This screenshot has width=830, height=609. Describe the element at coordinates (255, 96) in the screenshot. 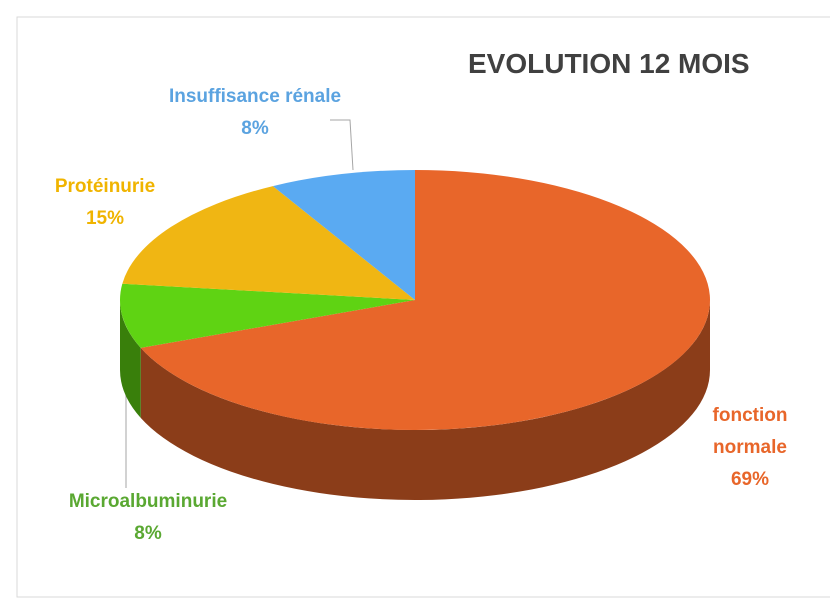

I see `category-label: Insuffisance rénale` at that location.